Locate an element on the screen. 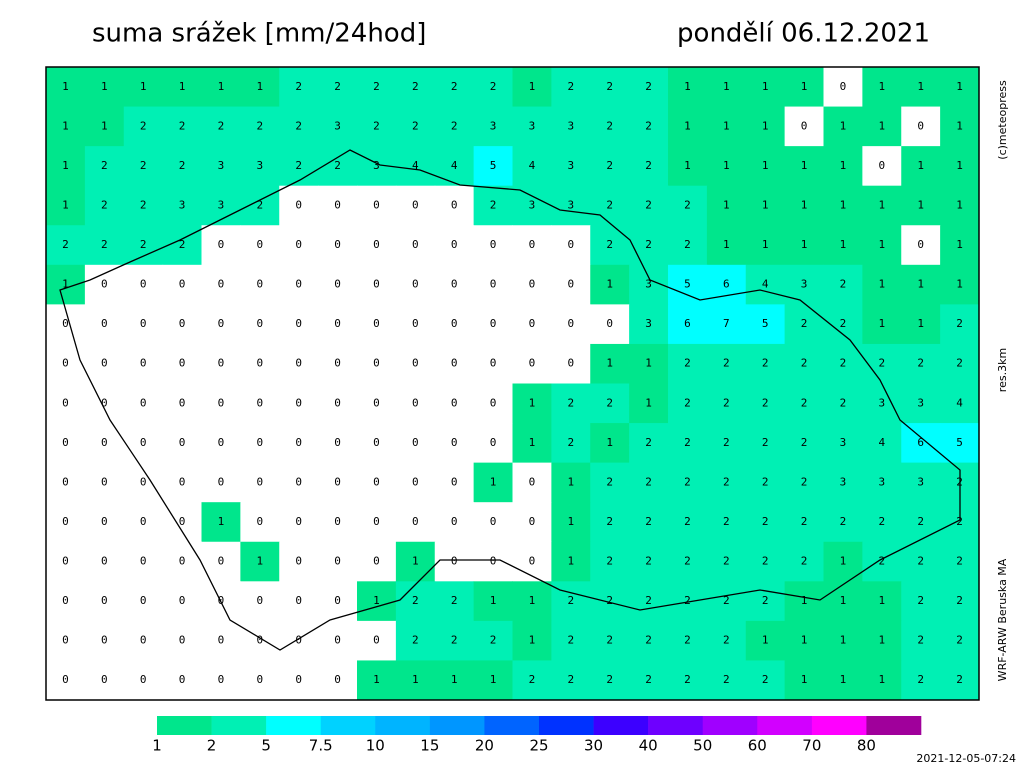 The height and width of the screenshot is (768, 1024). legend-label: 10 is located at coordinates (375, 746).